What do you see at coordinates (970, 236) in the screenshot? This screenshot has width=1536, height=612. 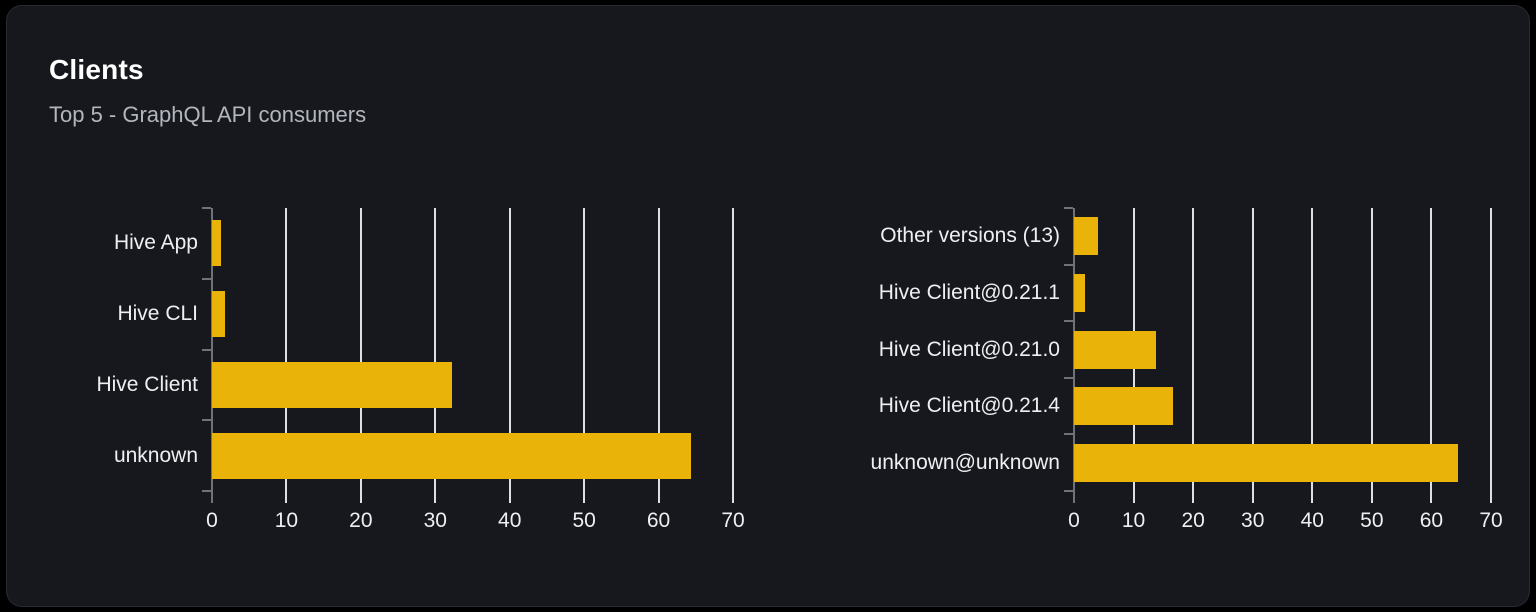 I see `category-label: Other versions (13)` at bounding box center [970, 236].